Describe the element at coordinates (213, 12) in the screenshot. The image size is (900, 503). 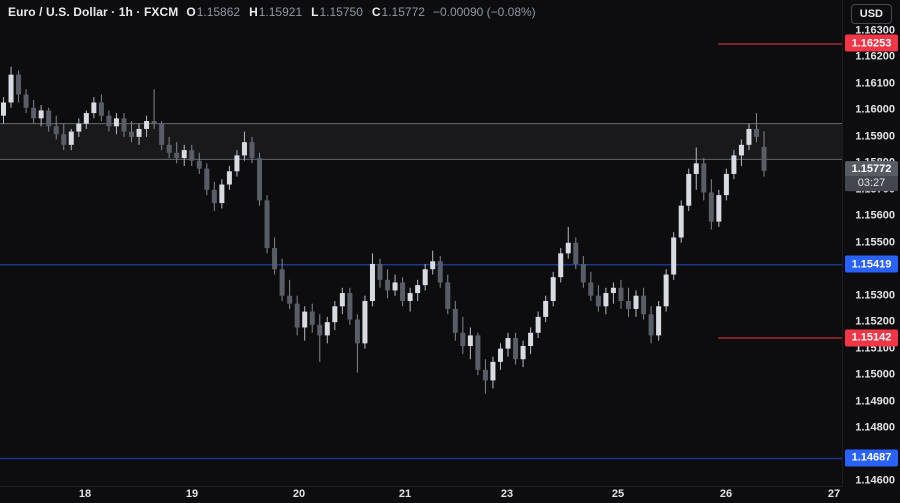
I see `ohlc-o: O 1.15862` at that location.